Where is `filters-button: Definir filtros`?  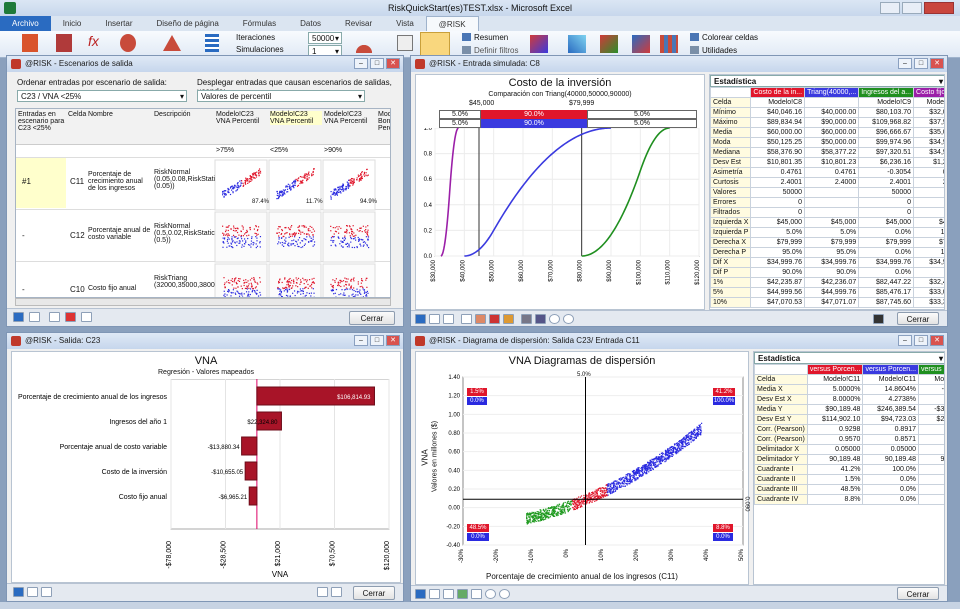
filters-button: Definir filtros is located at coordinates (496, 50).